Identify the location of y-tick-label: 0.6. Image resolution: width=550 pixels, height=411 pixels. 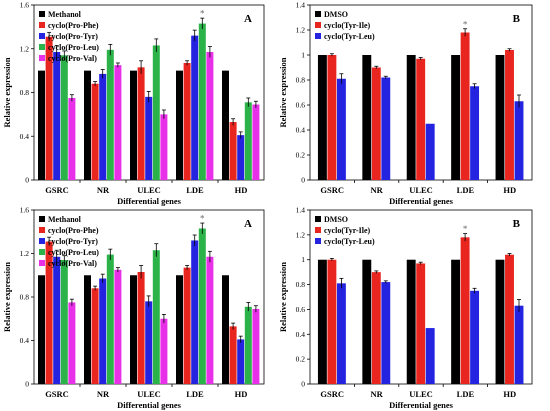
(301, 309).